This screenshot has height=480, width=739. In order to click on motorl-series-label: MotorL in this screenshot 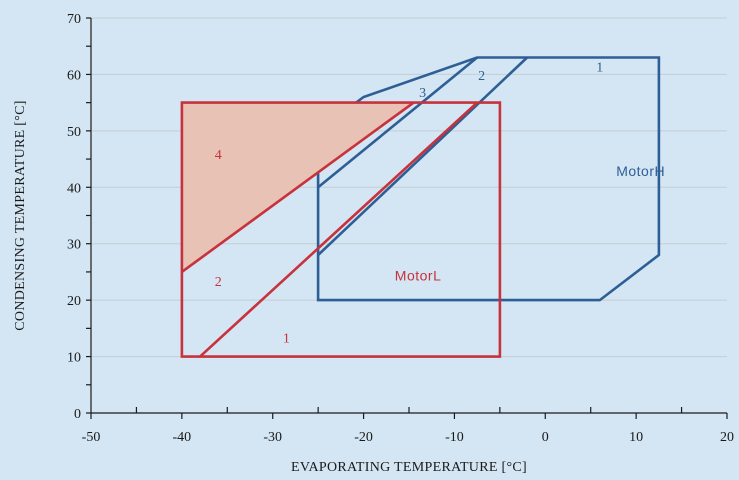, I will do `click(418, 275)`.